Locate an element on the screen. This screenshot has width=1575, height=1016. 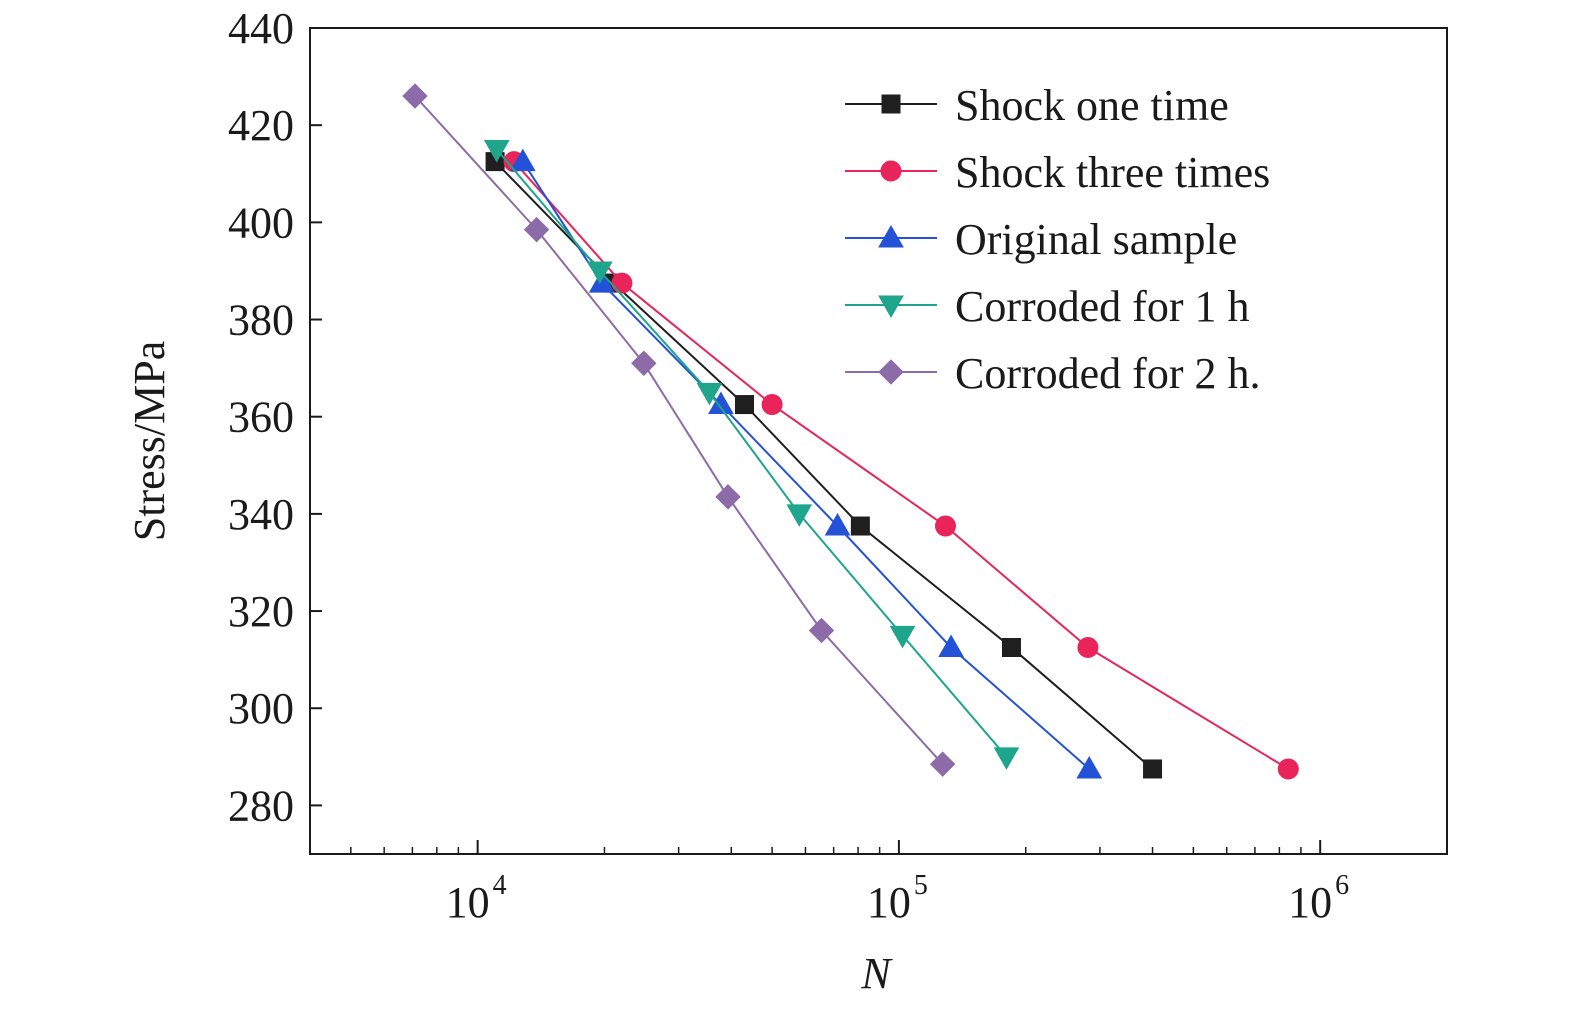
x-axis-title: N is located at coordinates (876, 973).